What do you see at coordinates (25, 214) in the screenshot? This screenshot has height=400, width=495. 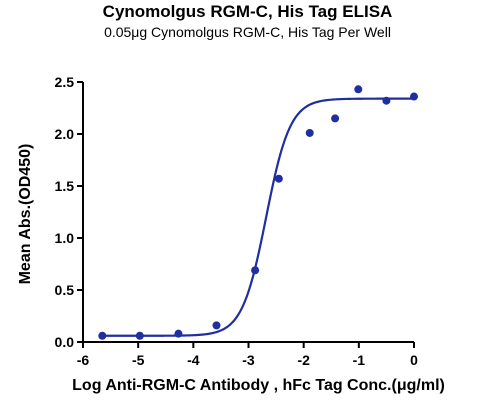 I see `y-axis-label: Mean Abs.(OD450)` at bounding box center [25, 214].